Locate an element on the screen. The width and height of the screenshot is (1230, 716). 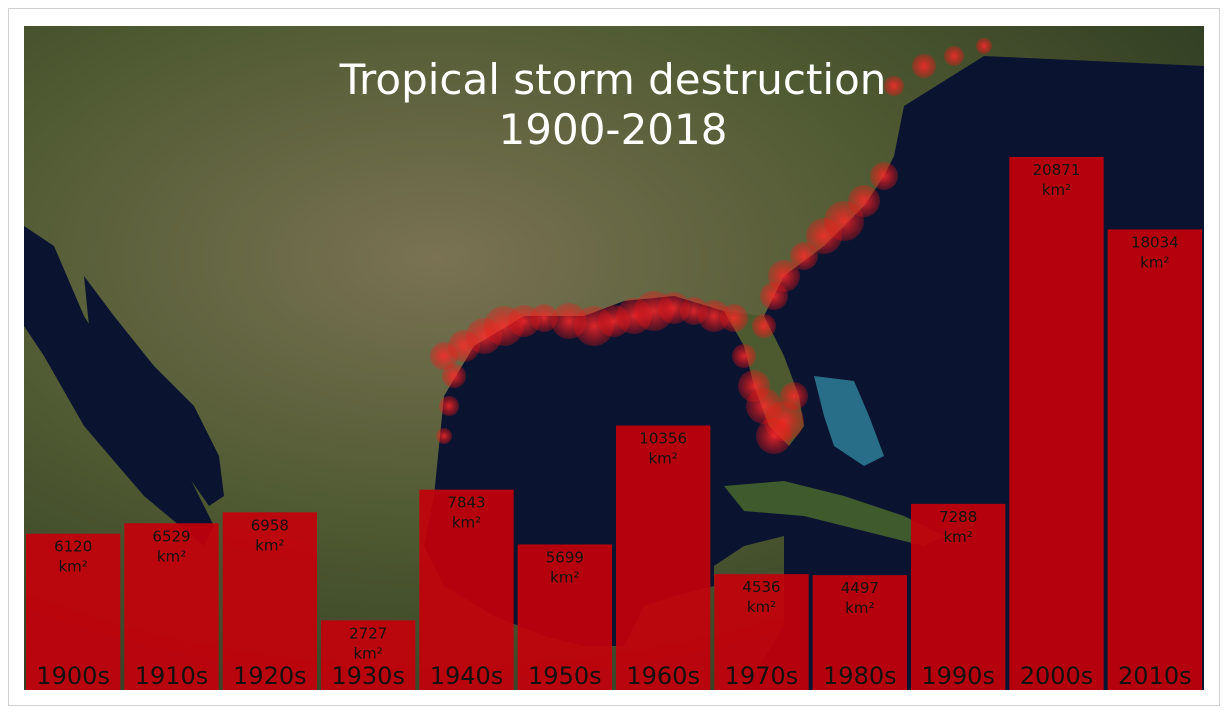
category-label: 1980s is located at coordinates (860, 676).